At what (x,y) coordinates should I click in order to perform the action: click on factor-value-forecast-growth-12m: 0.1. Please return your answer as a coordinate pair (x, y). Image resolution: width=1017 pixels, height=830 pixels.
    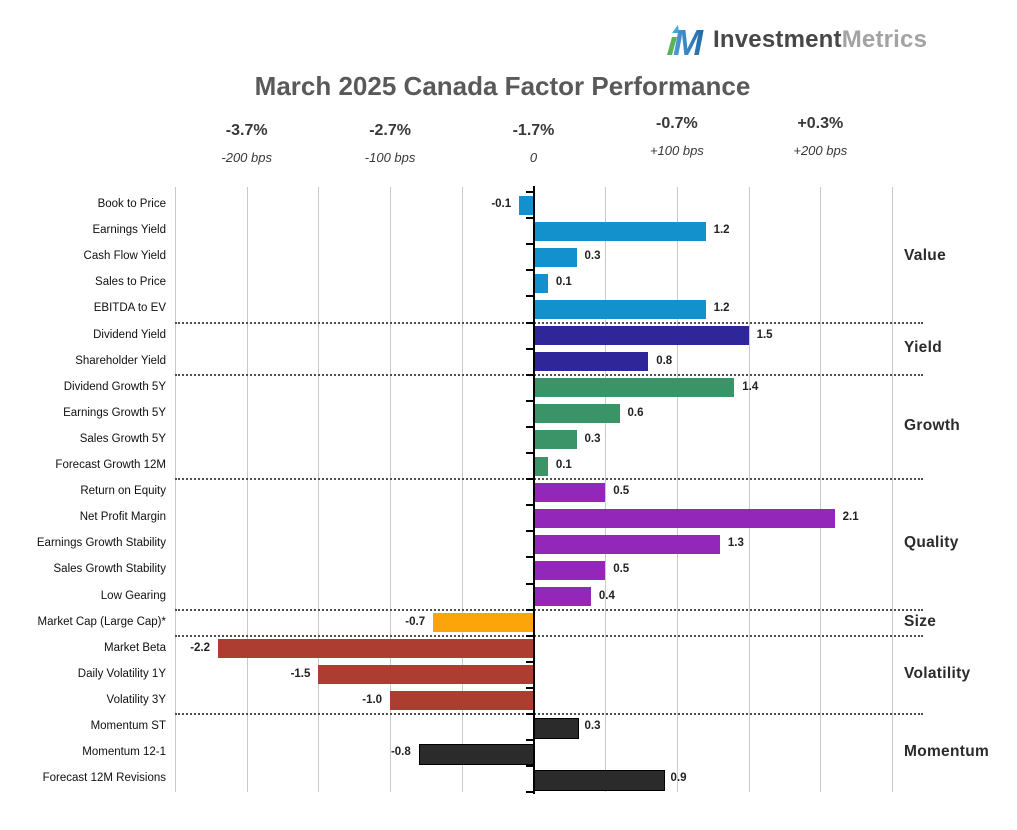
    Looking at the image, I should click on (563, 465).